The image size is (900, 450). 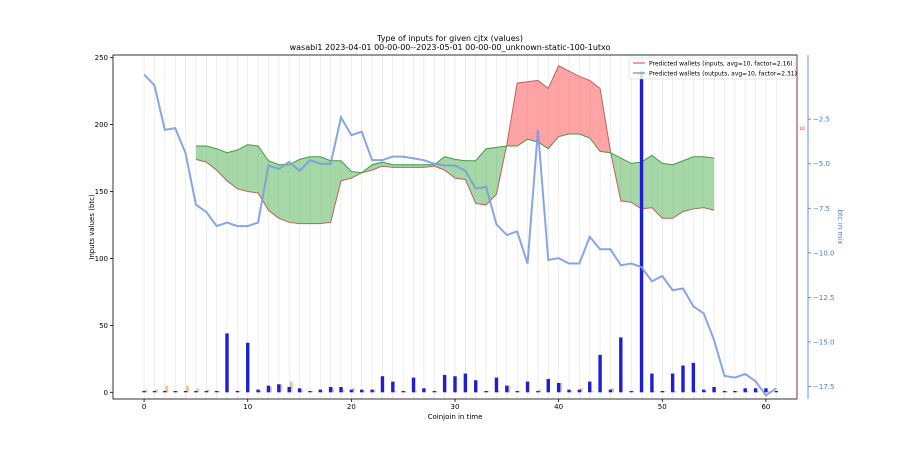 I want to click on right-y-tick-label: −5.0, so click(x=821, y=164).